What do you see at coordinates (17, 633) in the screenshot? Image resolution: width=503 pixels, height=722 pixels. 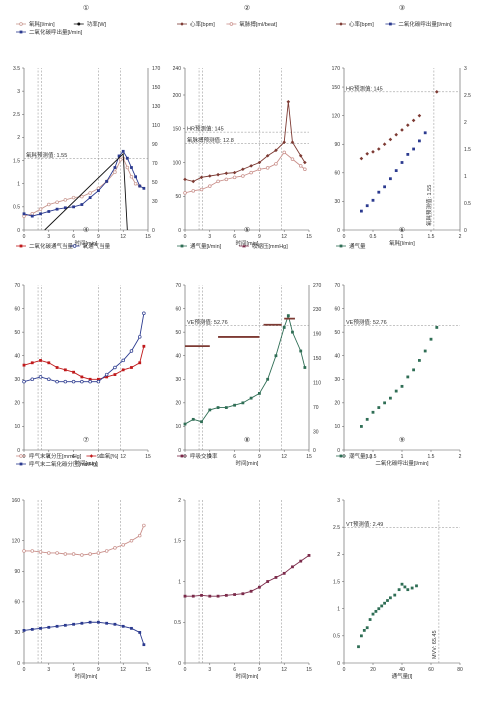 I see `y-tick-label: 30` at bounding box center [17, 633].